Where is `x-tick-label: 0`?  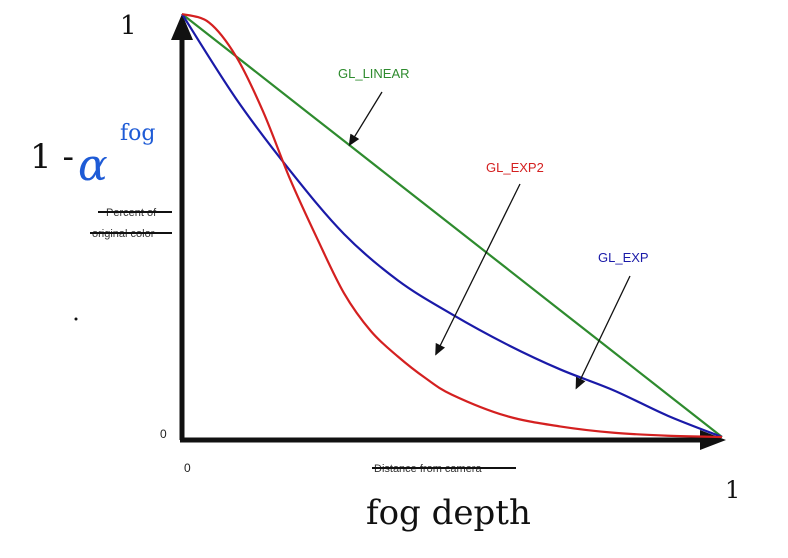 x-tick-label: 0 is located at coordinates (187, 468).